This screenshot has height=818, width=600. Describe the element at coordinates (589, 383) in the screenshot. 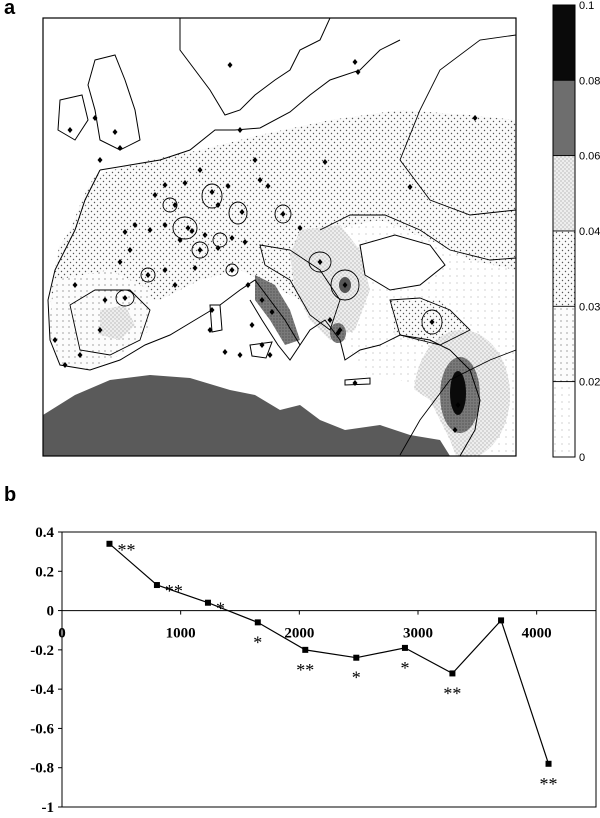

I see `legend-tick-label: 0.02` at that location.